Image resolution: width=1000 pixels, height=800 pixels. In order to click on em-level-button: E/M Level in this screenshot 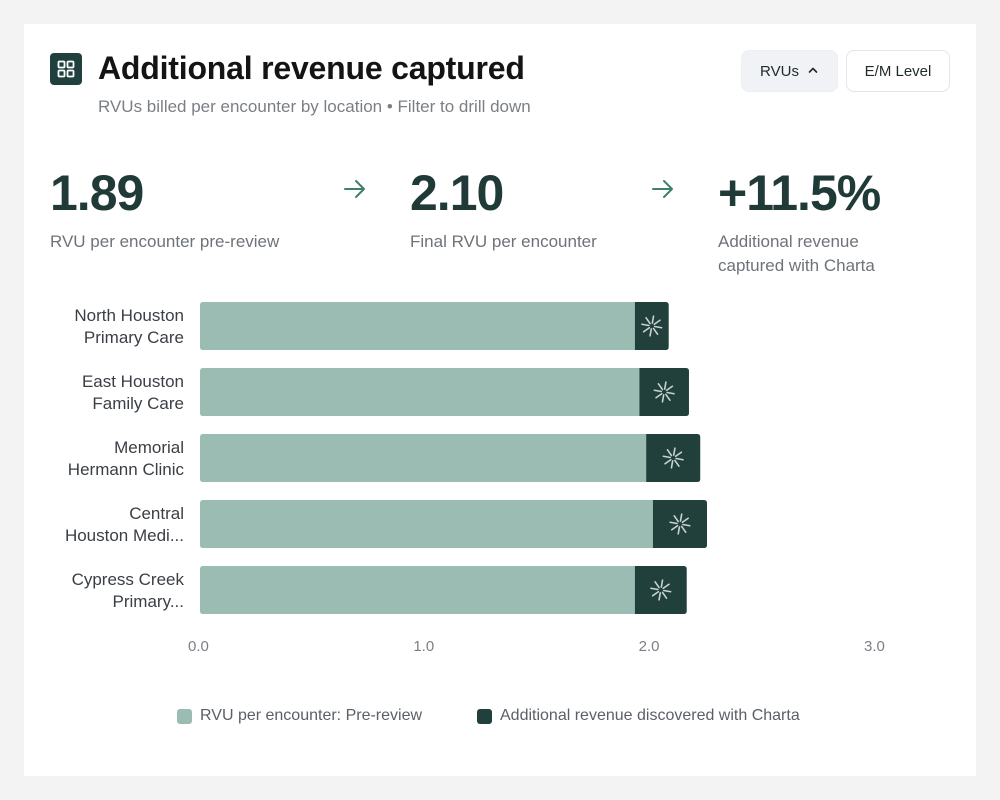, I will do `click(898, 71)`.